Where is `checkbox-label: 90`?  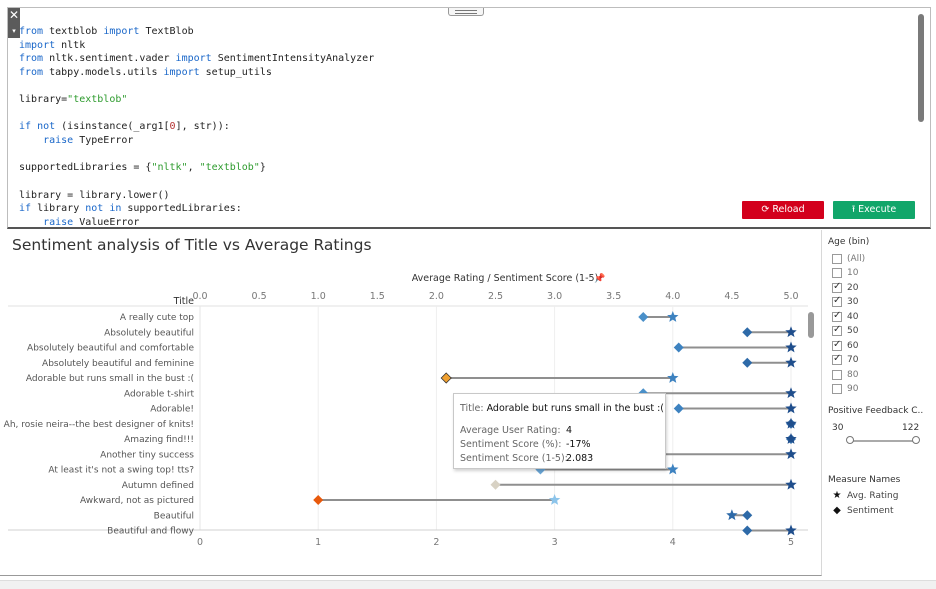 checkbox-label: 90 is located at coordinates (853, 389).